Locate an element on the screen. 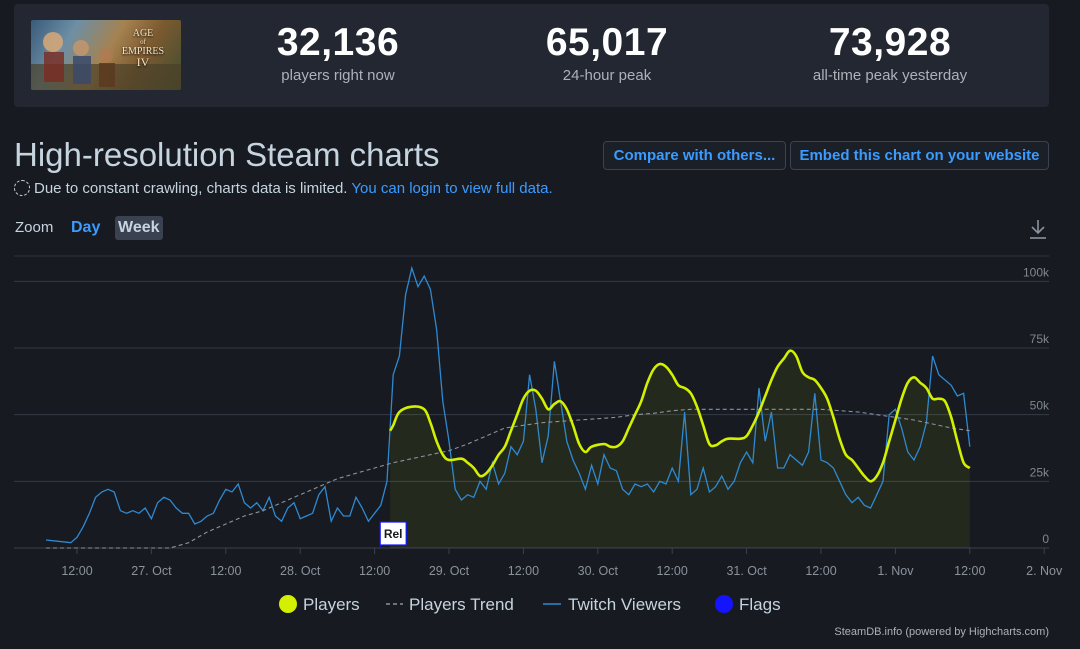  legend-flags-symbol is located at coordinates (724, 604).